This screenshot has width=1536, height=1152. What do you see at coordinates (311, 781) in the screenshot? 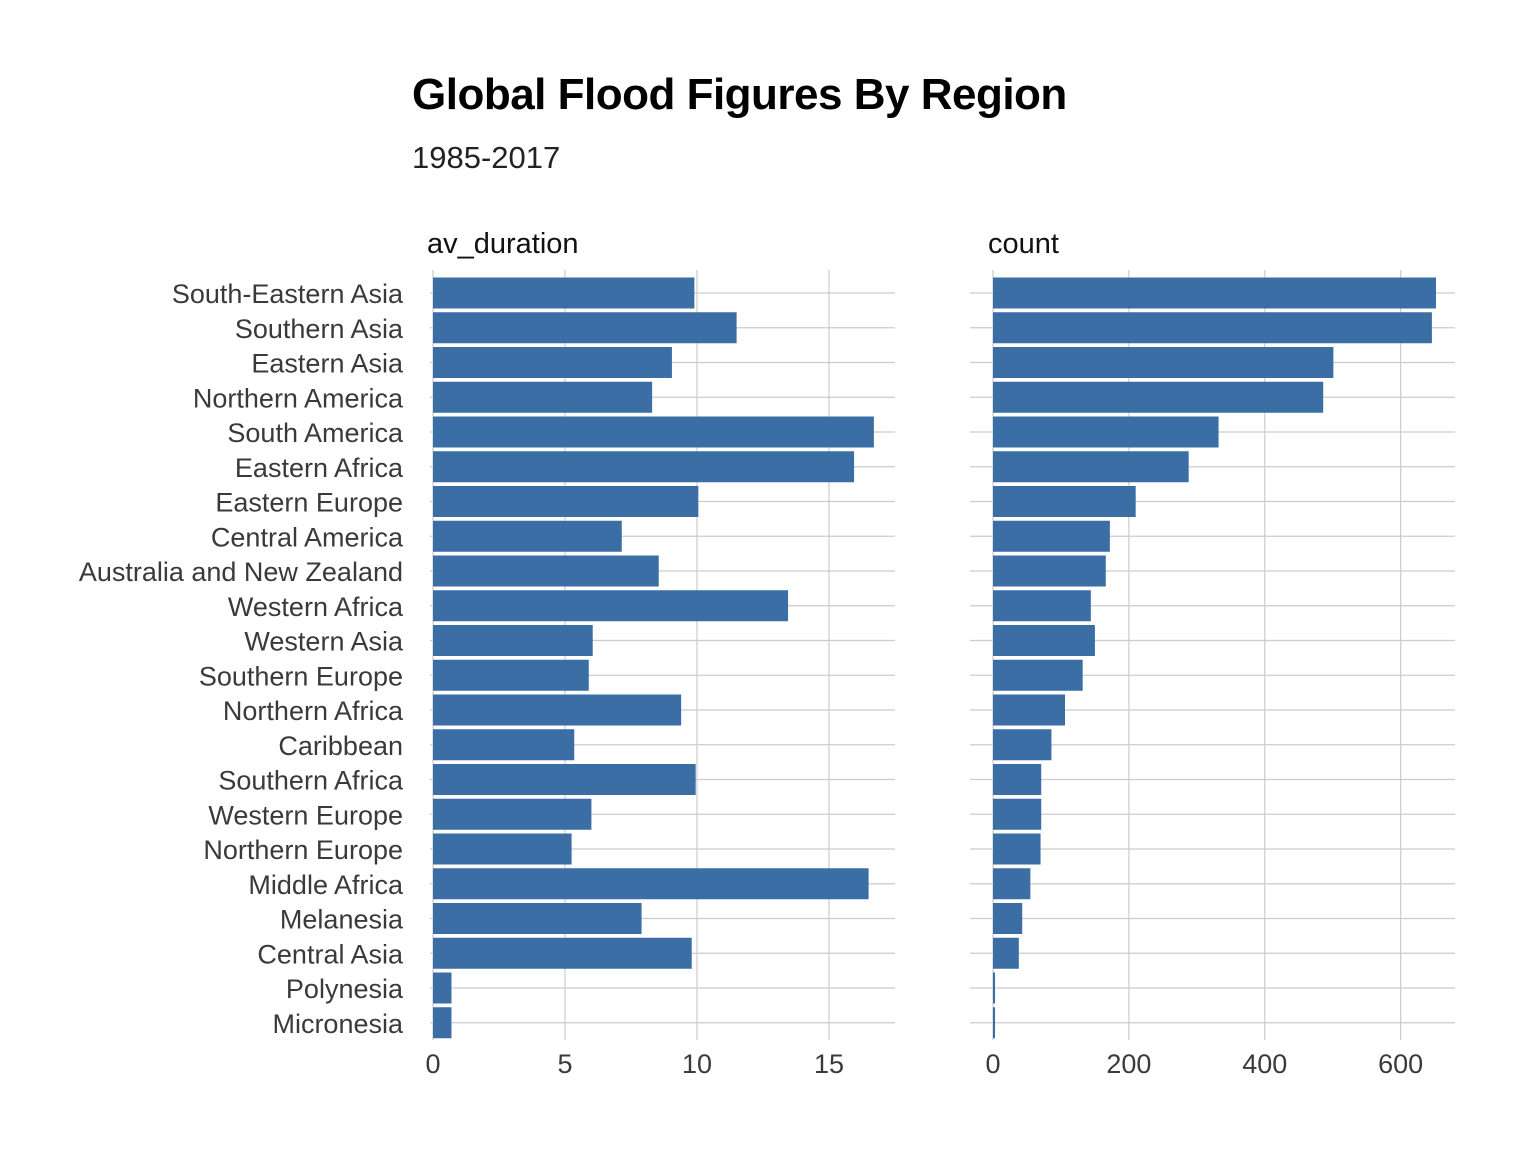
I see `category-label: Southern Africa` at bounding box center [311, 781].